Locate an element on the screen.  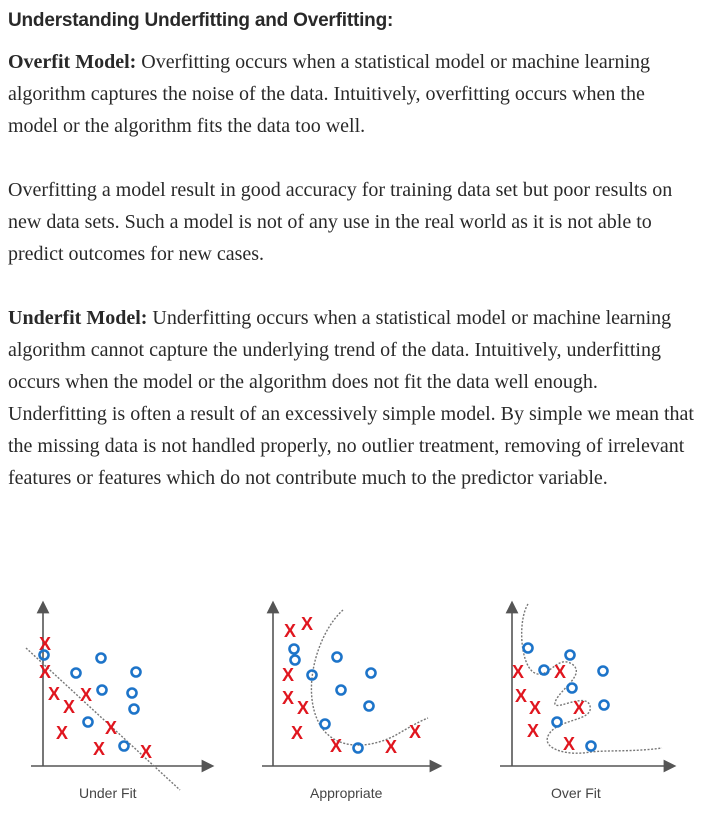
under-fit-panel: X X X X X X X X X Under Fit is located at coordinates (120, 700).